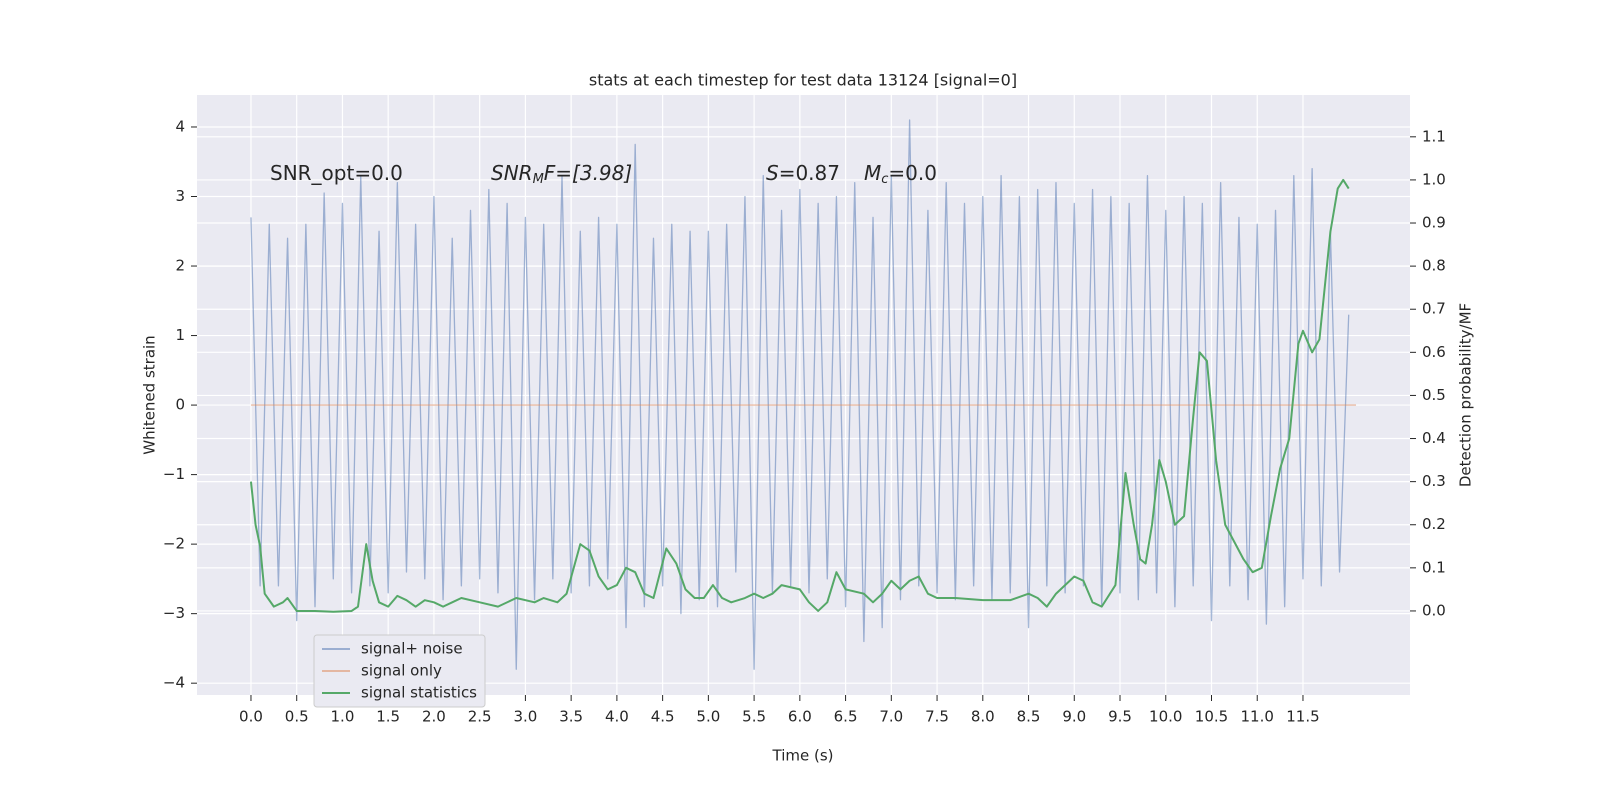 This screenshot has height=804, width=1600. I want to click on legend-label: signal only, so click(401, 671).